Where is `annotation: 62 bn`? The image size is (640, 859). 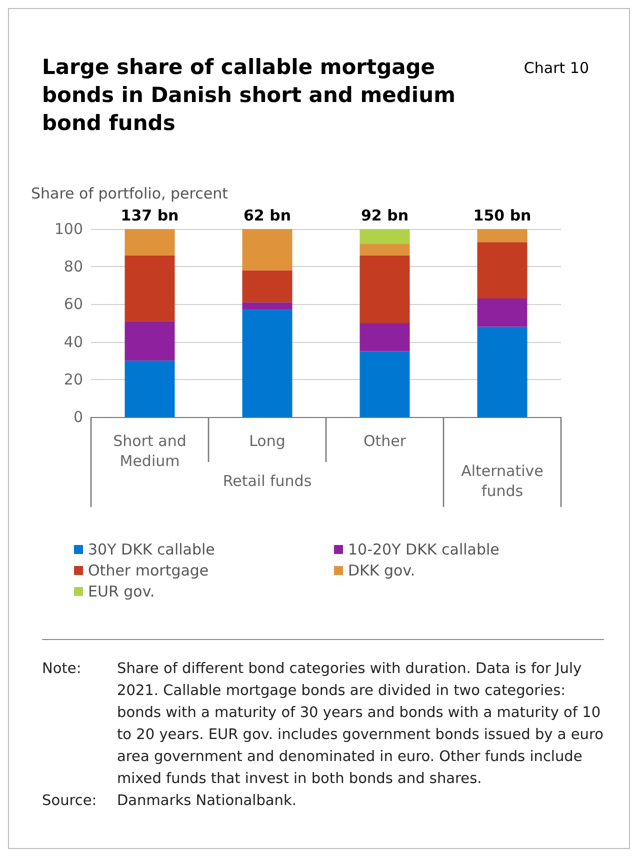
annotation: 62 bn is located at coordinates (267, 215).